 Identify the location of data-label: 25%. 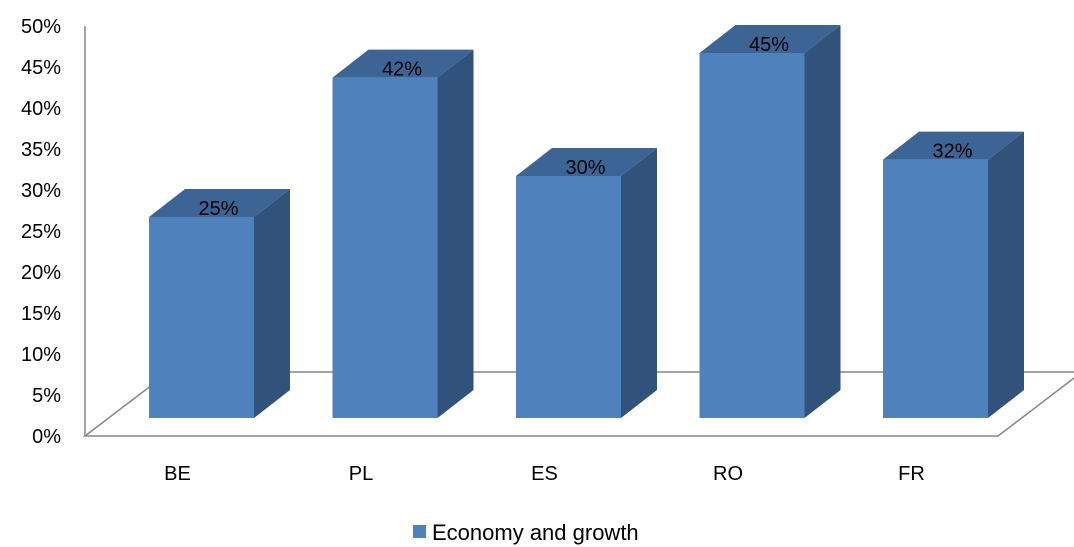
(218, 209).